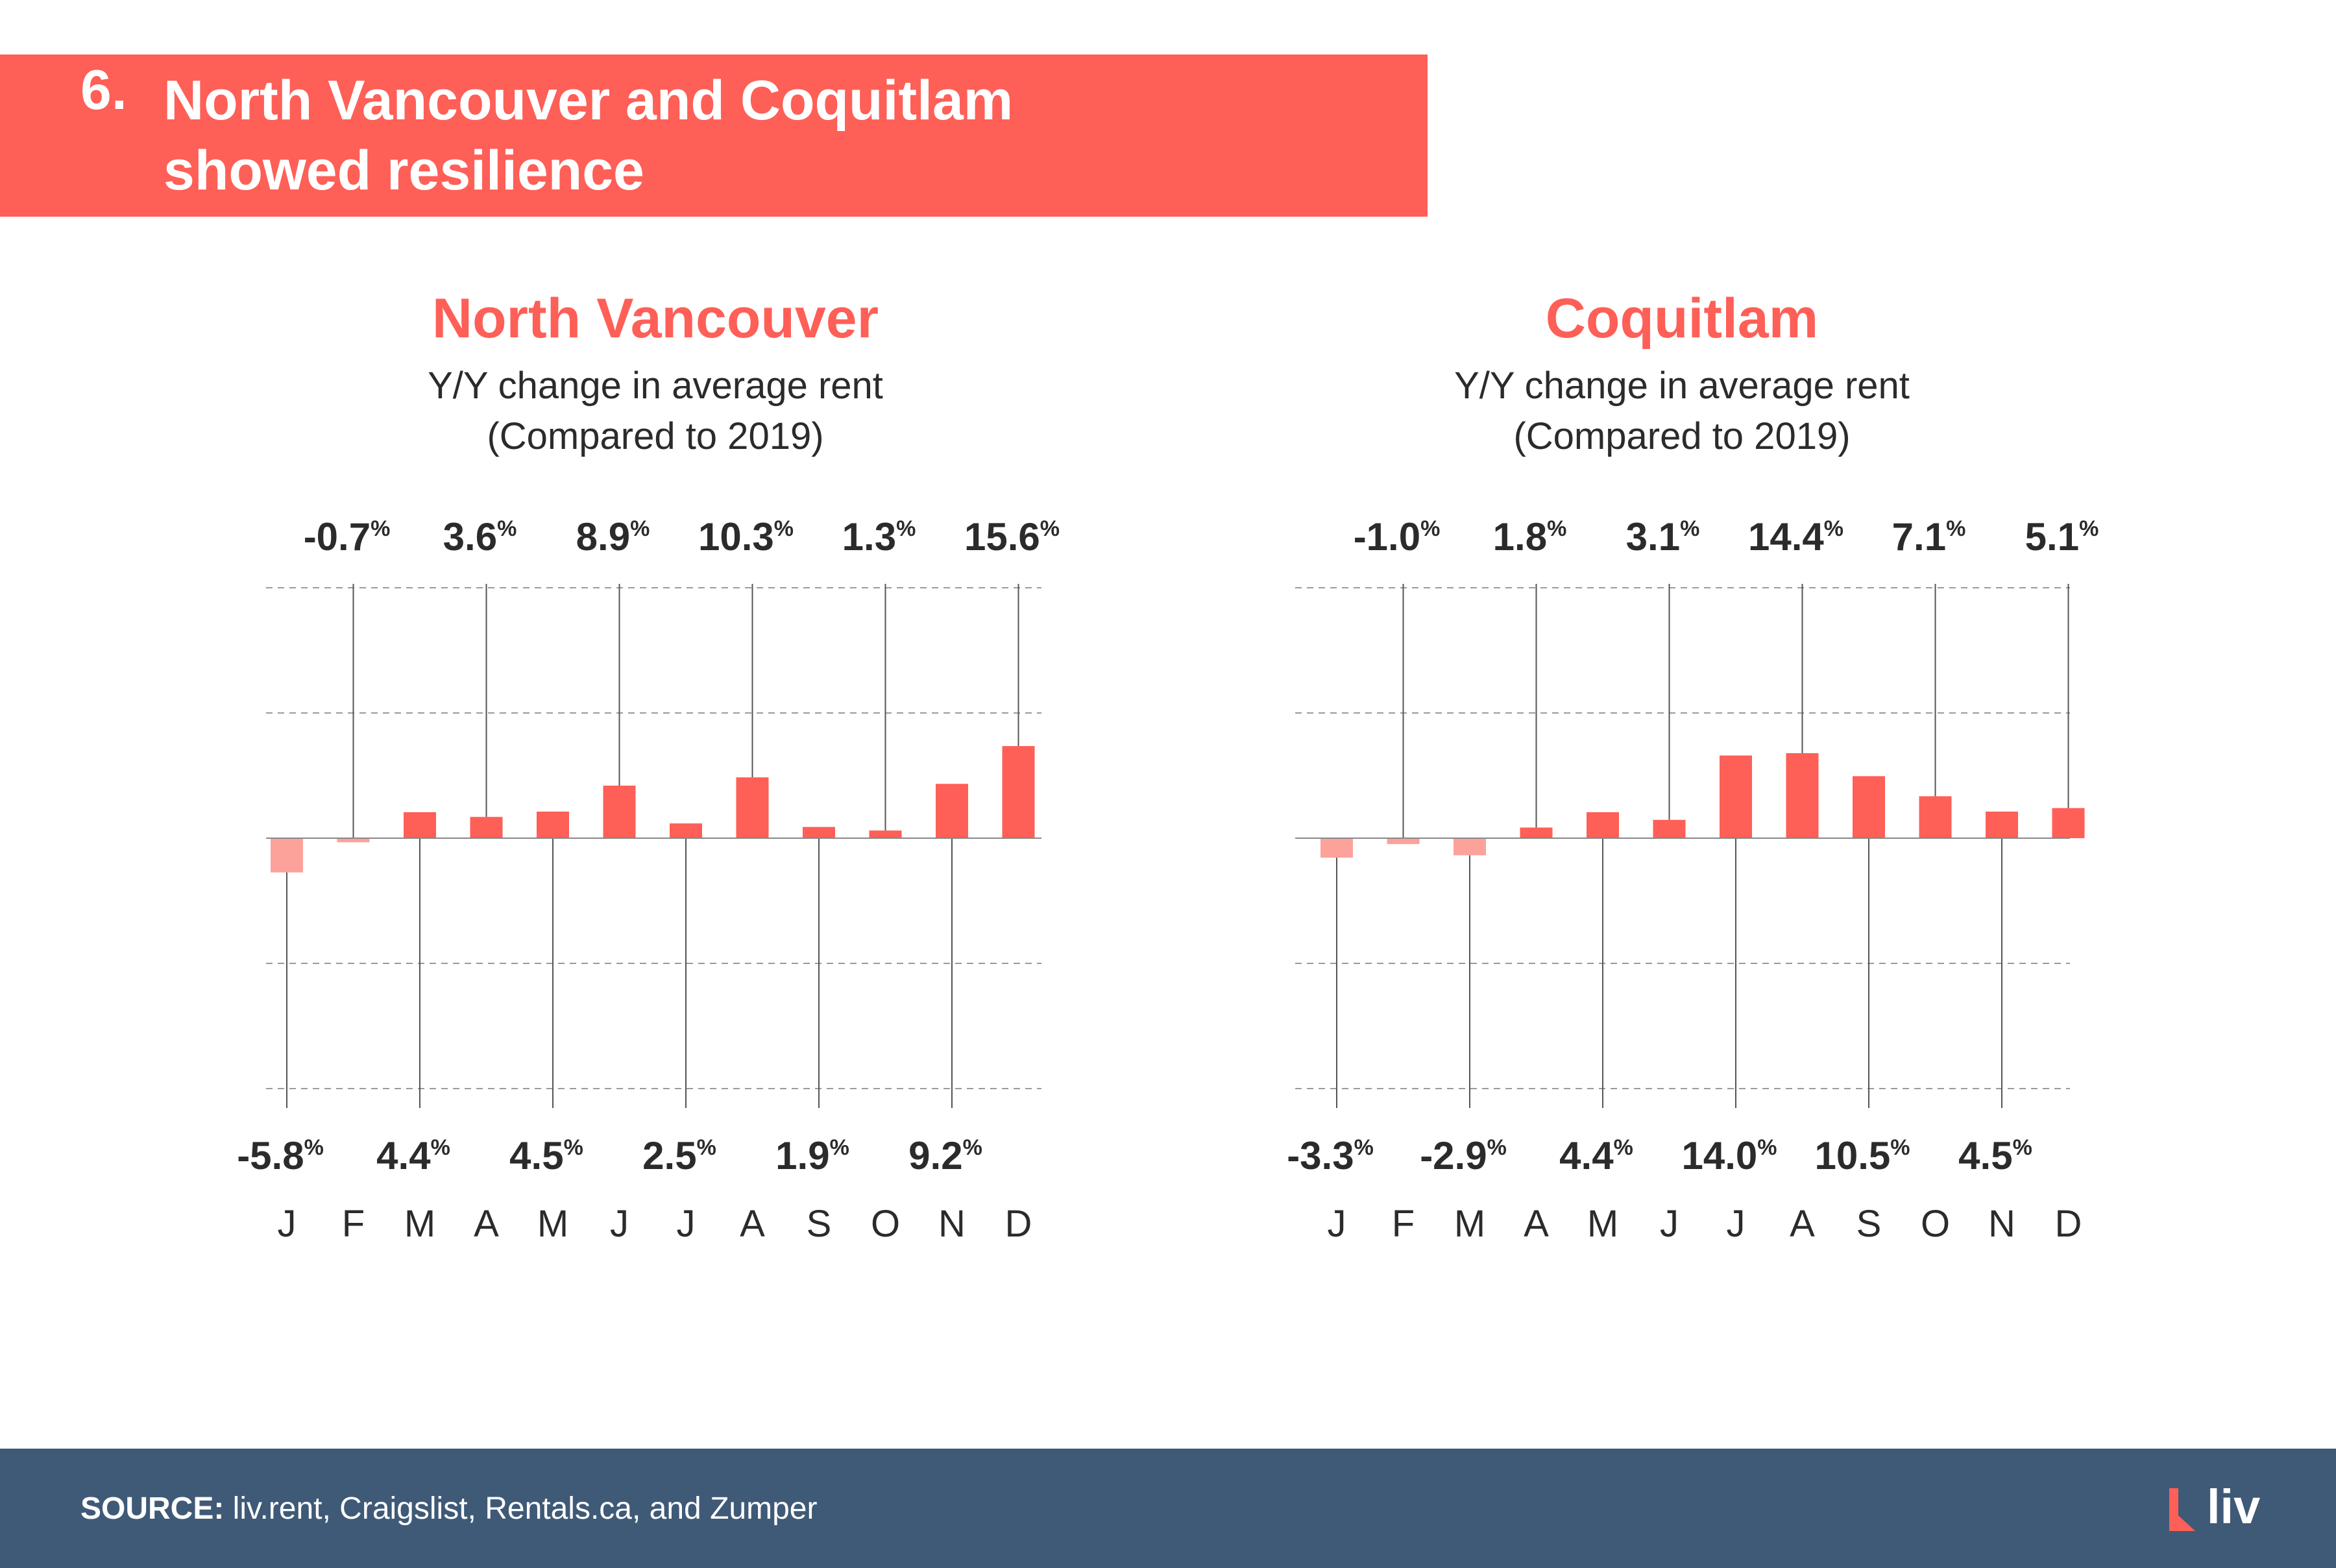  Describe the element at coordinates (1168, 1508) in the screenshot. I see `footer-bar` at that location.